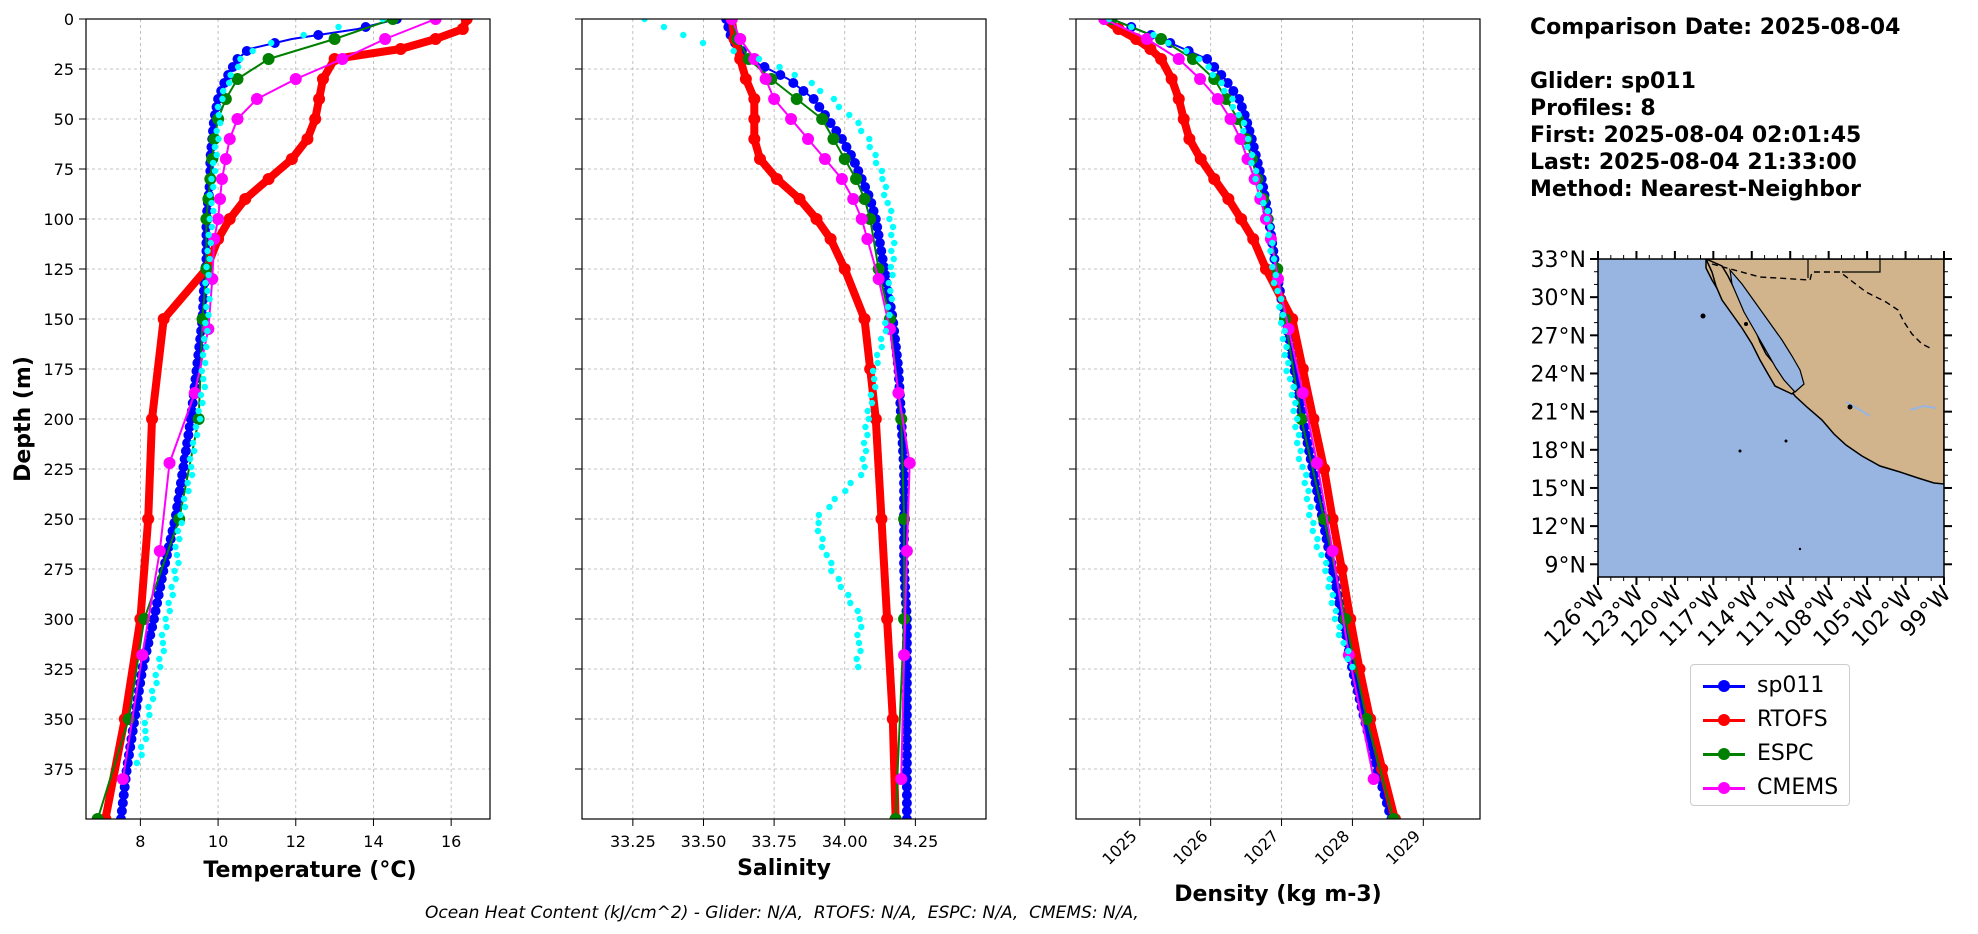  What do you see at coordinates (148, 519) in the screenshot?
I see `temperature-rtofs-marker` at bounding box center [148, 519].